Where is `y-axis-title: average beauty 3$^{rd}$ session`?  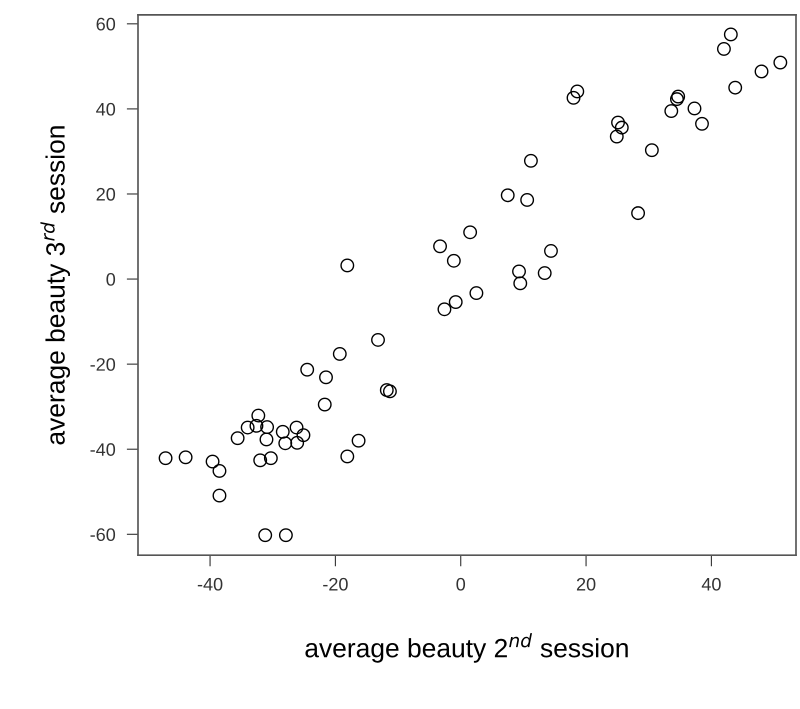
y-axis-title: average beauty 3$^{rd}$ session is located at coordinates (55, 285).